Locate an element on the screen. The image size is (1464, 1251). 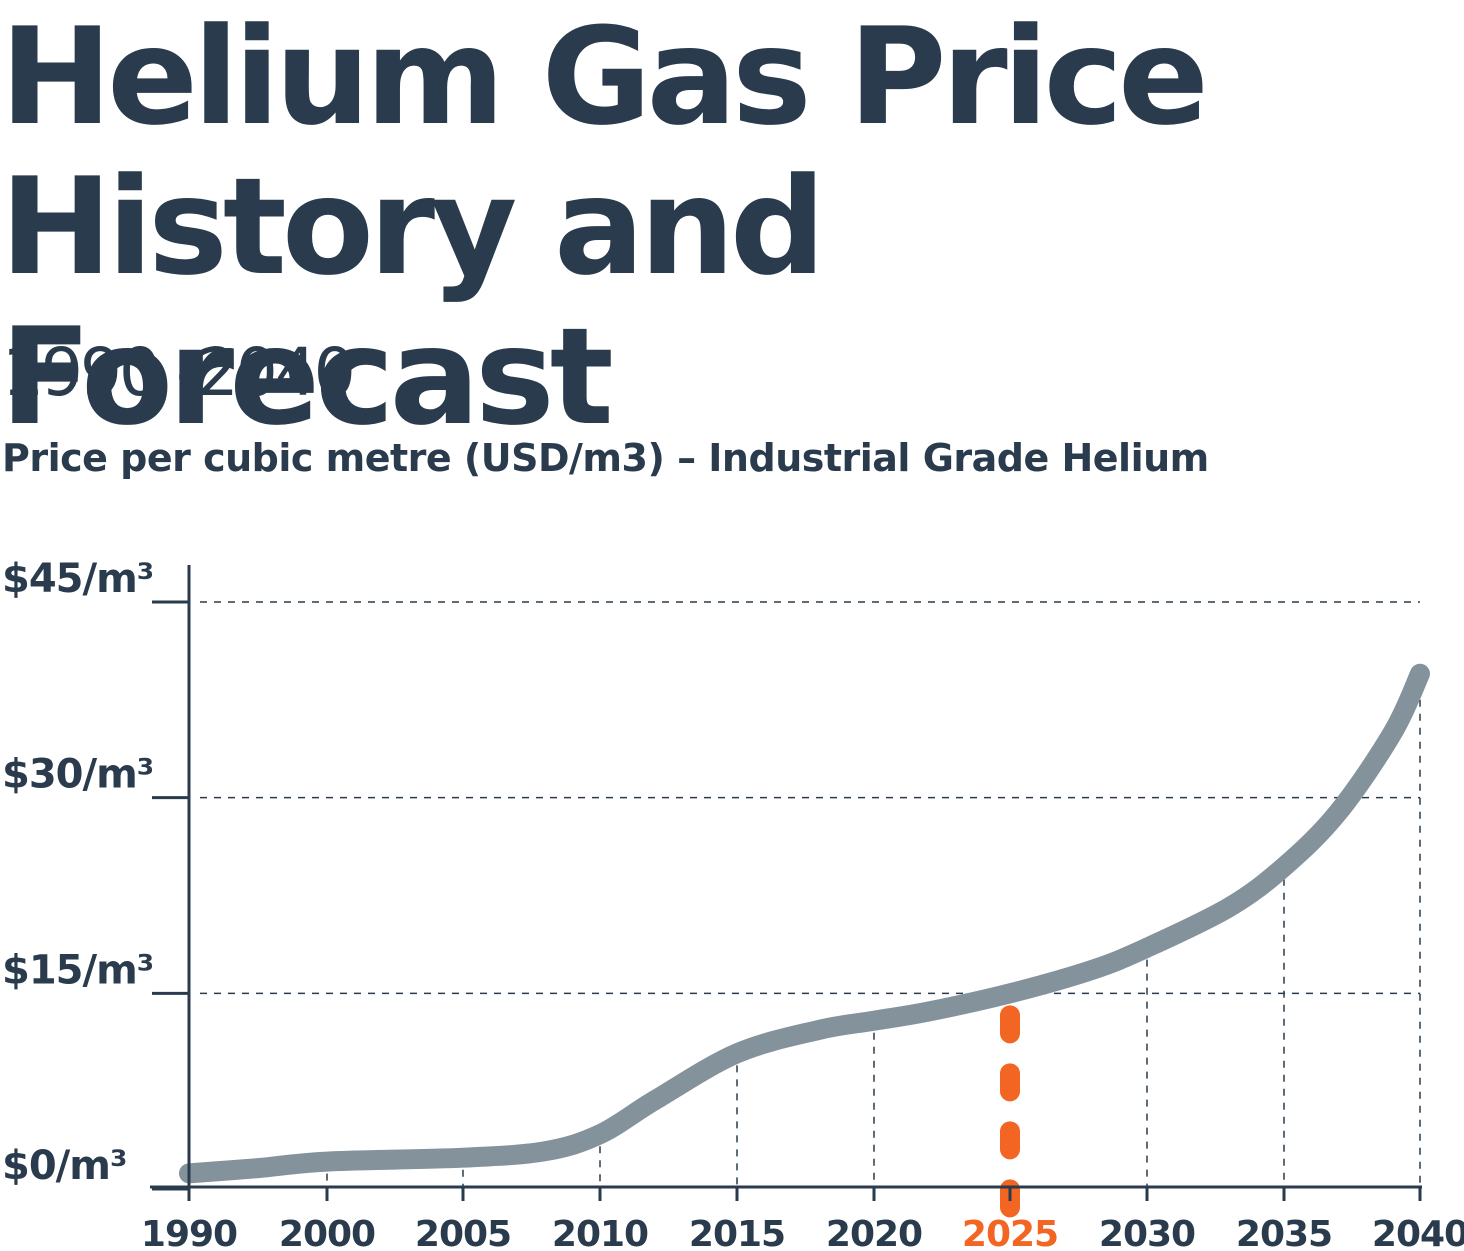
x-tick-label: 1990 is located at coordinates (189, 1232).